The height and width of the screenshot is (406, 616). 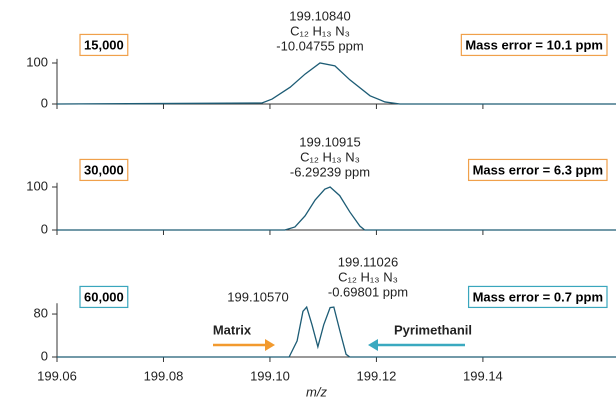 I want to click on peak-label: 199.10840, so click(x=319, y=15).